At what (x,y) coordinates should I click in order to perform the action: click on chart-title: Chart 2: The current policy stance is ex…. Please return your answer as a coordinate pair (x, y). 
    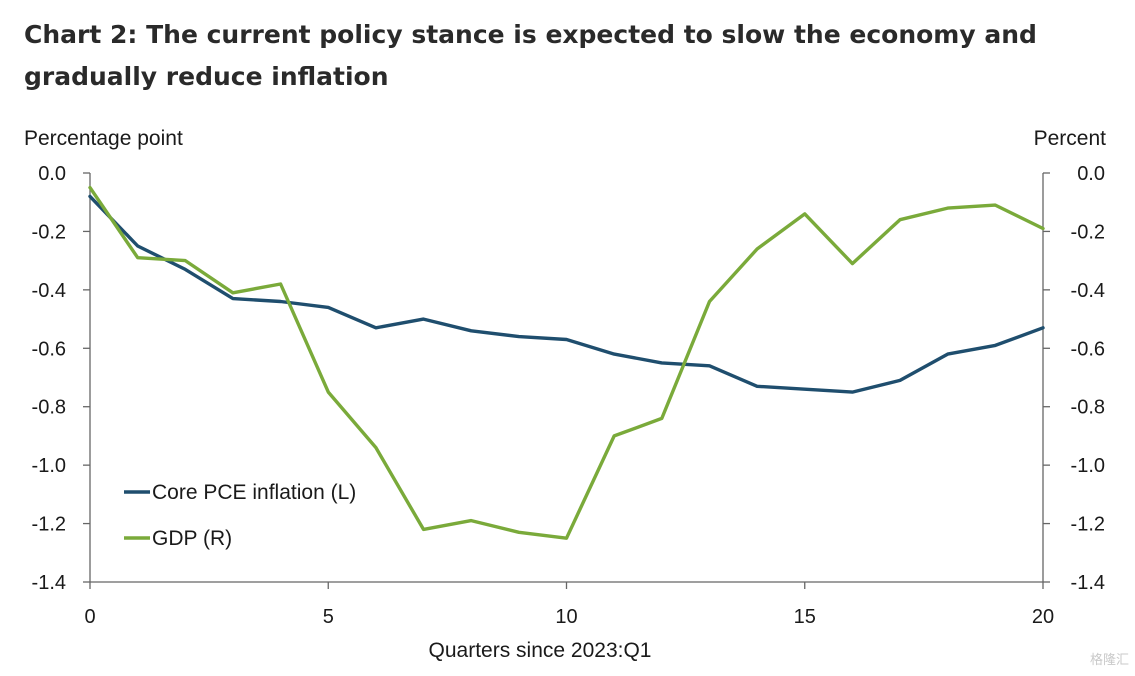
    Looking at the image, I should click on (530, 55).